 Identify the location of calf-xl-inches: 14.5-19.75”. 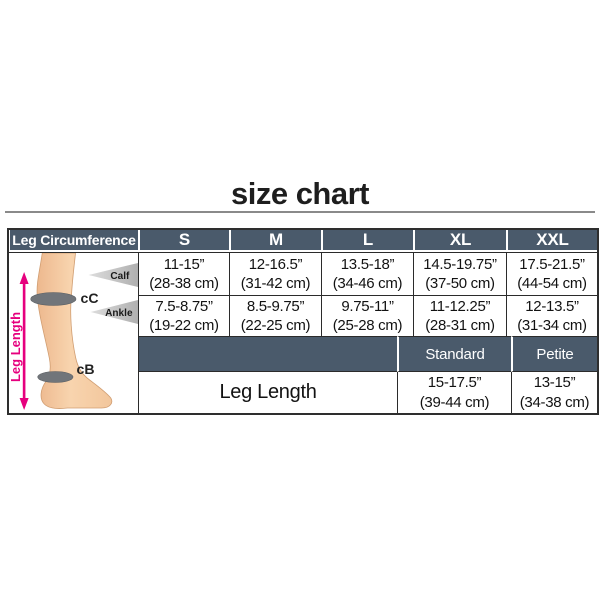
(460, 264).